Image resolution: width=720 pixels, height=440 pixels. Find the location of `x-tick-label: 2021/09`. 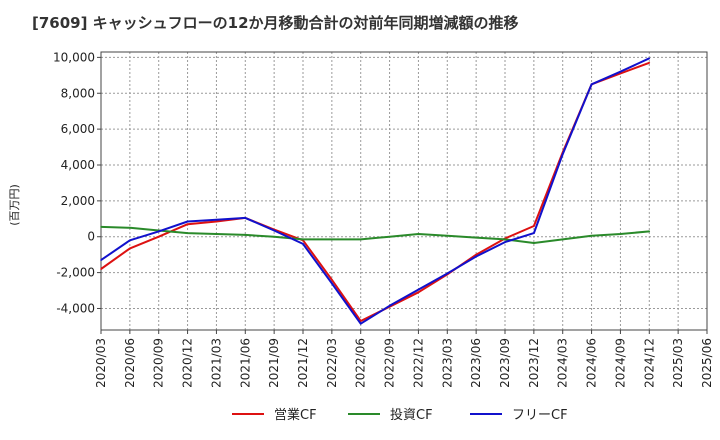

x-tick-label: 2021/09 is located at coordinates (274, 363).